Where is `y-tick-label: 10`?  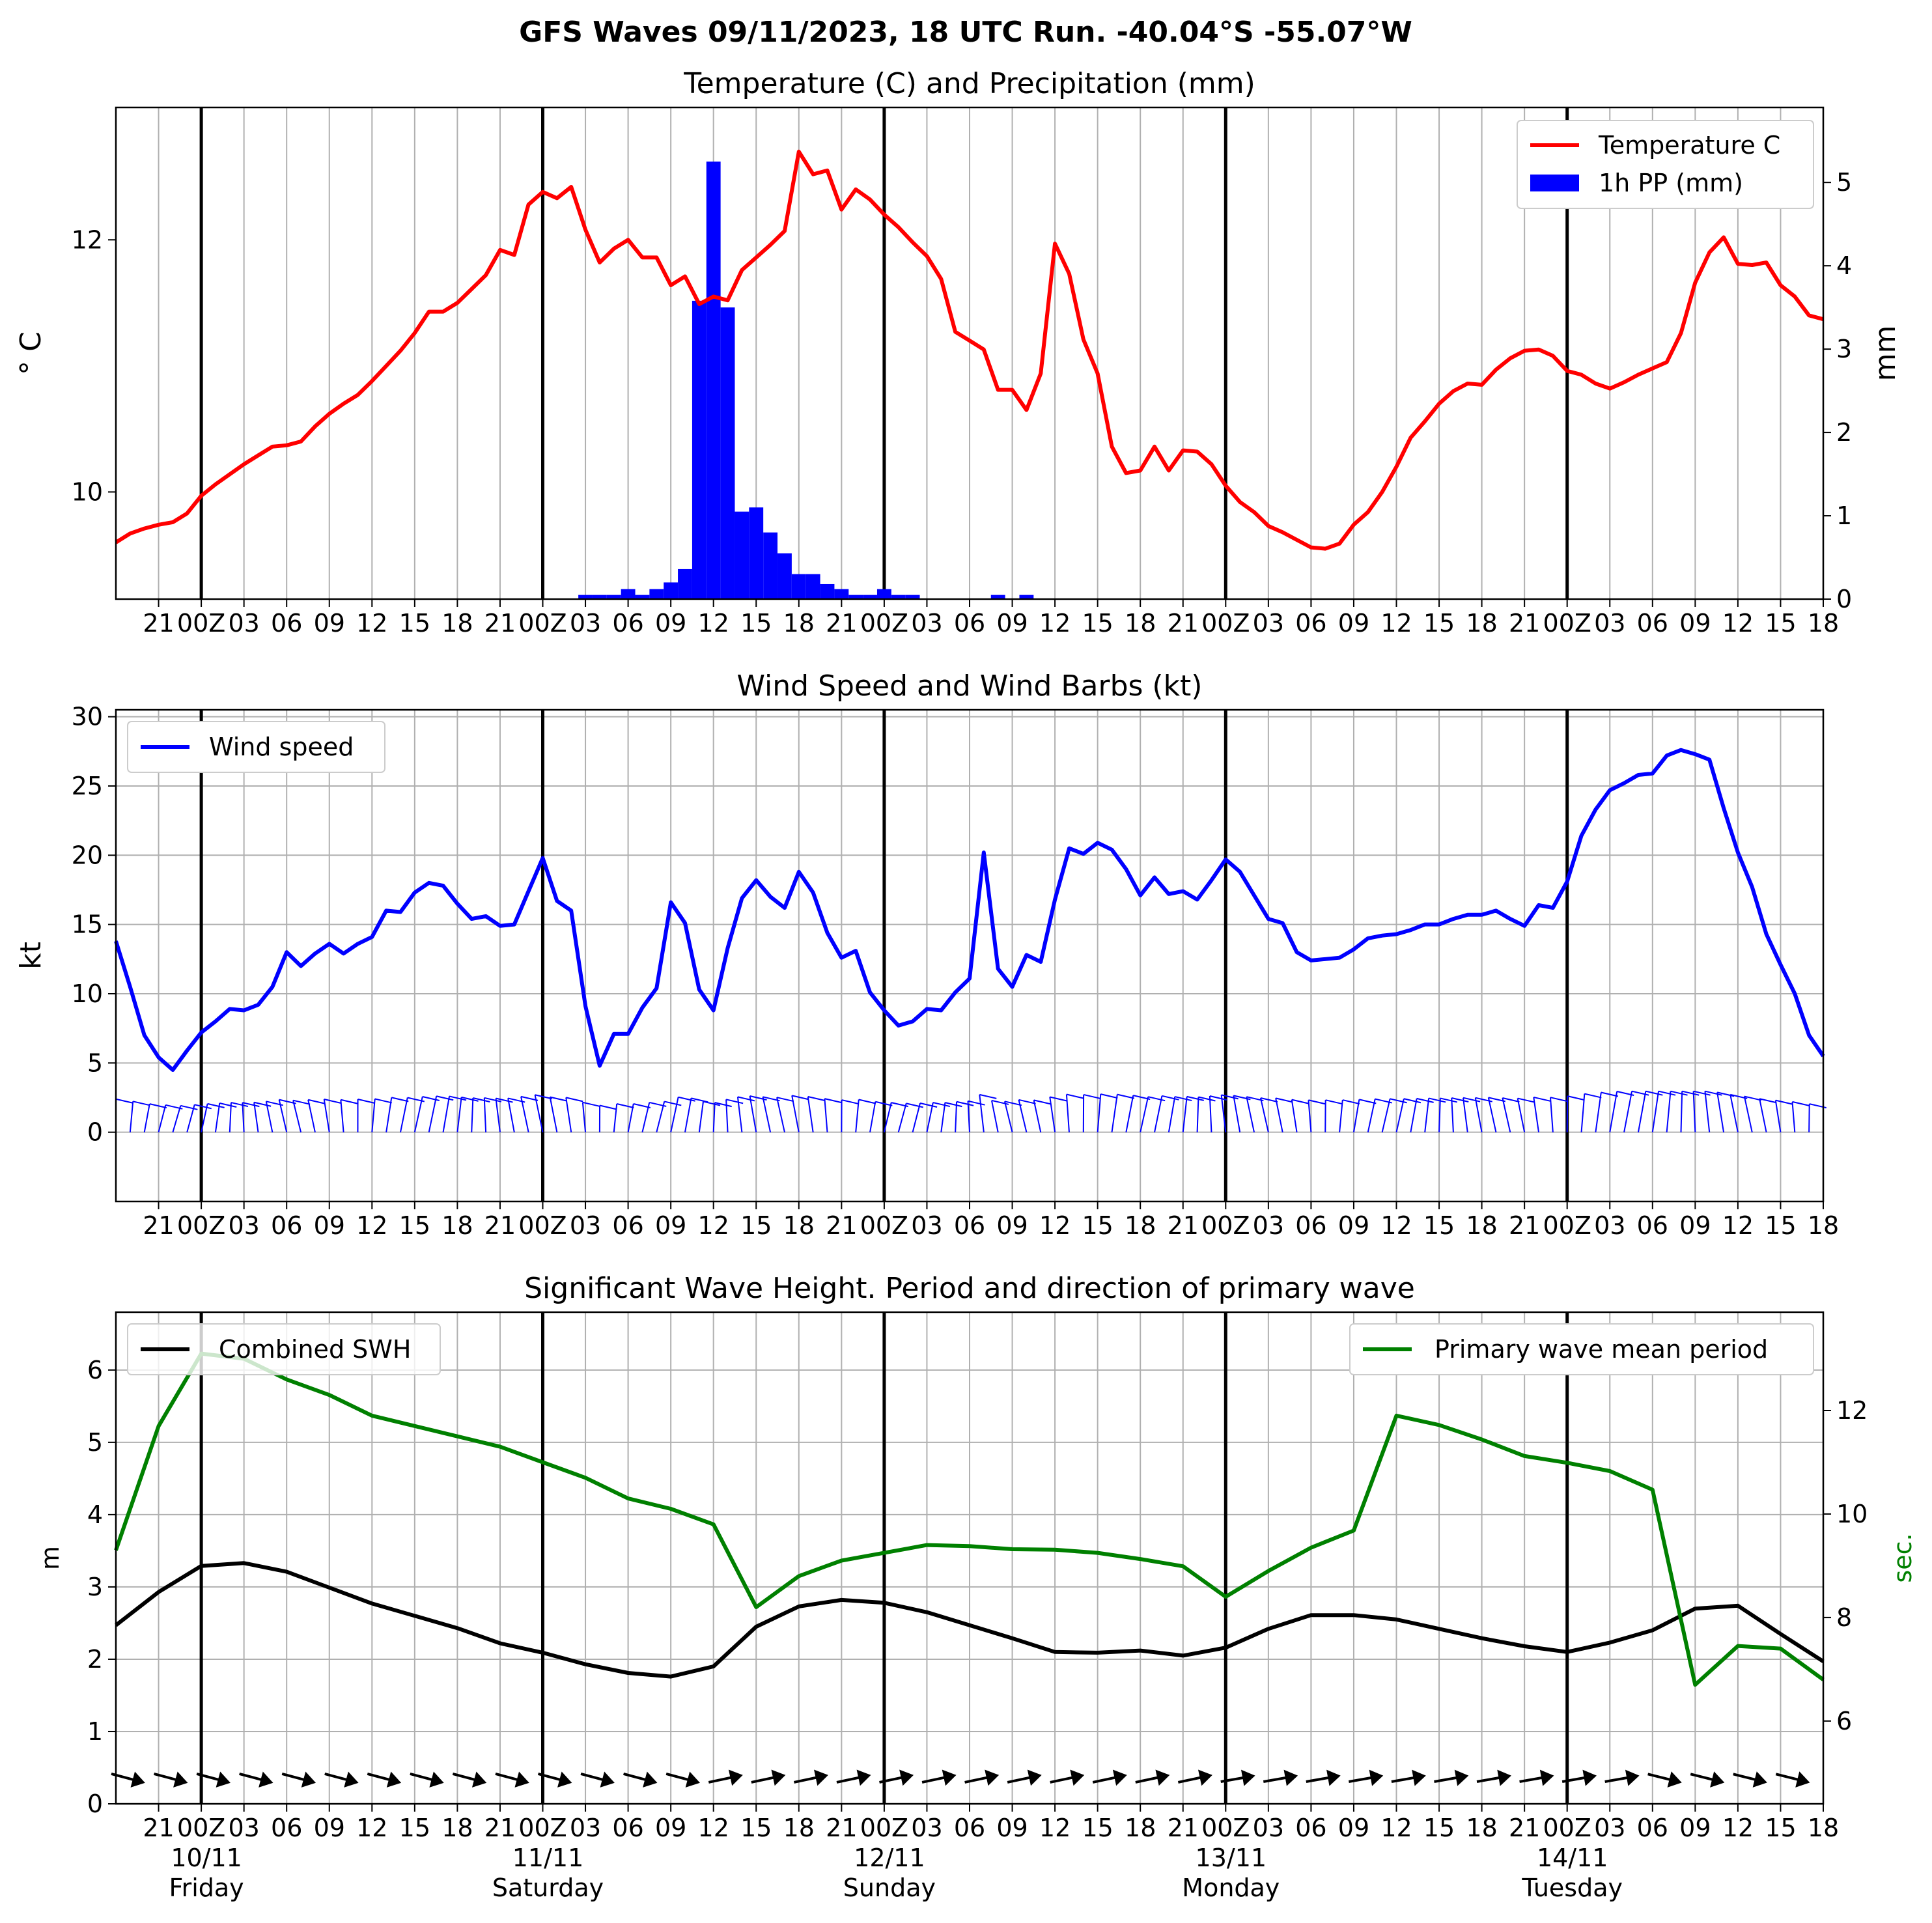
y-tick-label: 10 is located at coordinates (87, 994).